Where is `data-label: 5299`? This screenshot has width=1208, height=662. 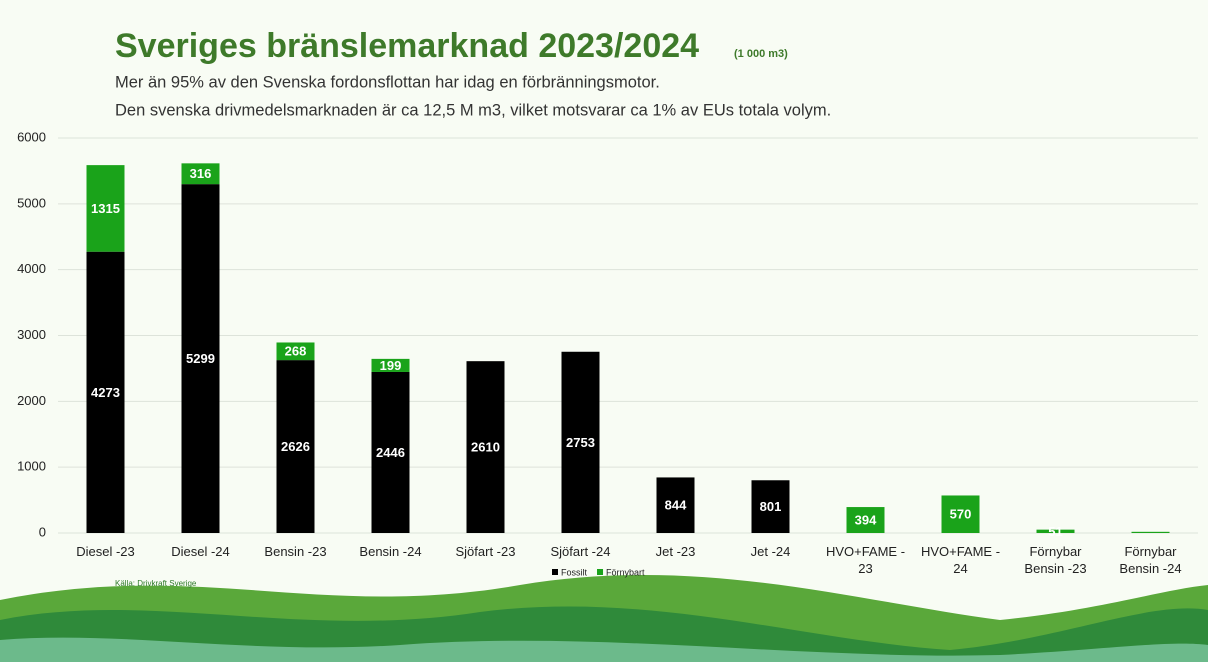 data-label: 5299 is located at coordinates (200, 358).